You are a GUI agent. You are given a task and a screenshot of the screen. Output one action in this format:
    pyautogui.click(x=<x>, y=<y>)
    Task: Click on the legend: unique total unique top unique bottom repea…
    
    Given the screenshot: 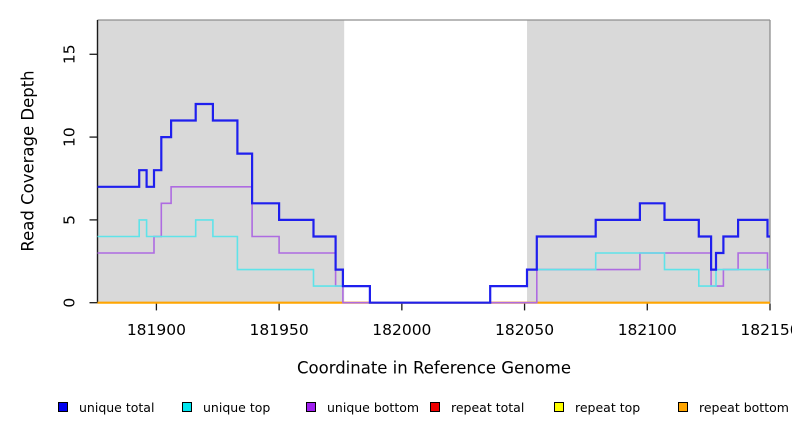 What is the action you would take?
    pyautogui.click(x=396, y=408)
    